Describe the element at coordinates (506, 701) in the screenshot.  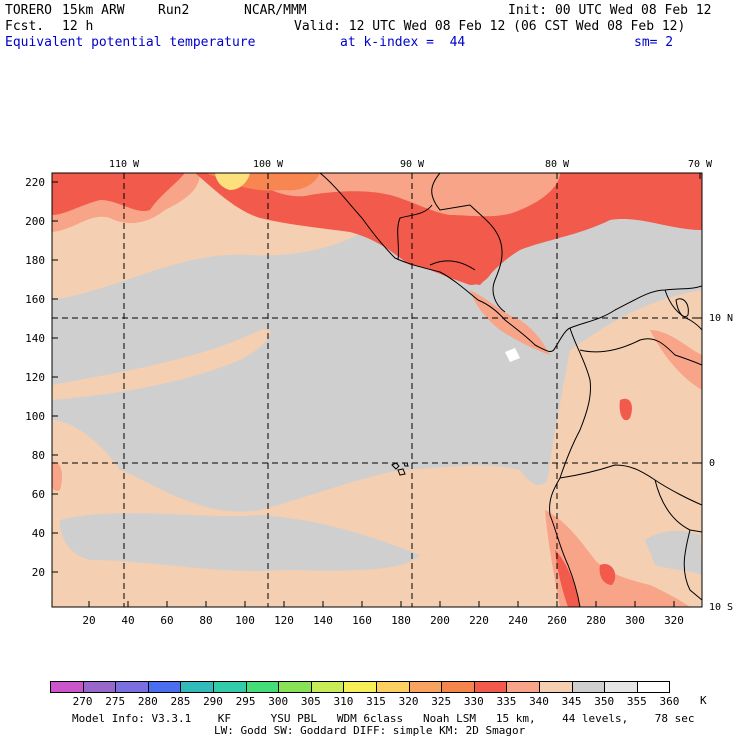
I see `legend-label: 335` at that location.